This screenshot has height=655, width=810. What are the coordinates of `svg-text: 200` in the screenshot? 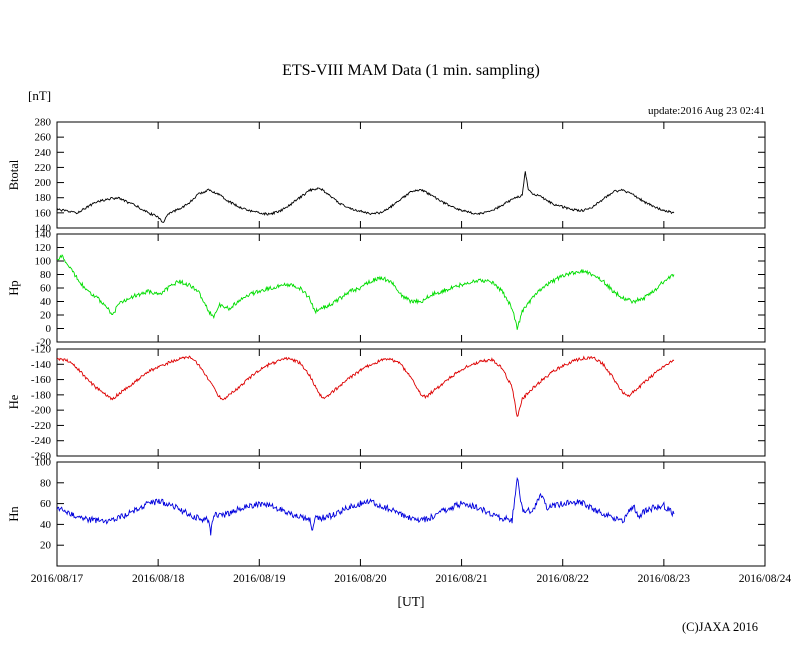 It's located at (43, 183).